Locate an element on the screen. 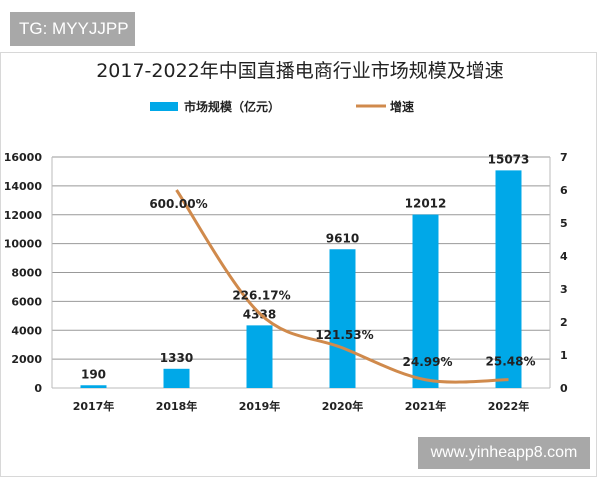  x-tick-label: 2020年 is located at coordinates (343, 406).